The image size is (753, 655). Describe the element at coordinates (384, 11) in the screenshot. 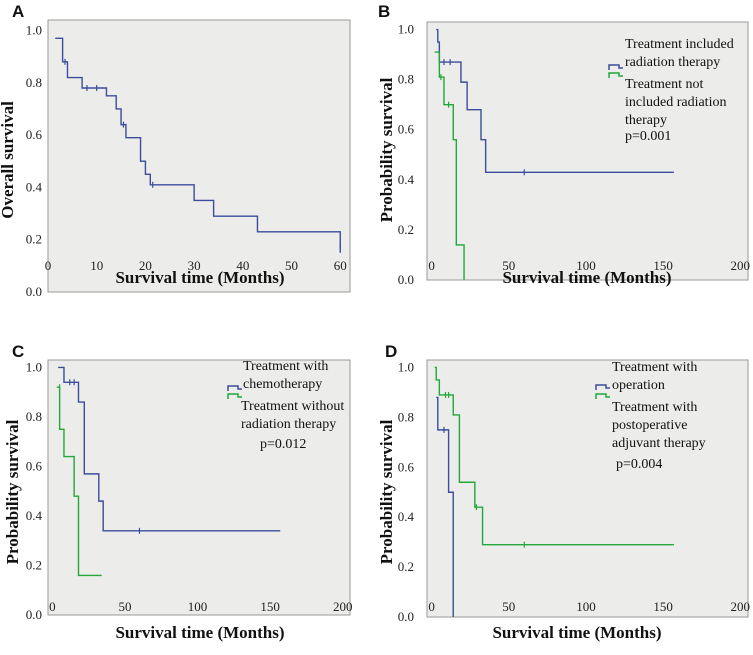

I see `panel-letter: B` at that location.